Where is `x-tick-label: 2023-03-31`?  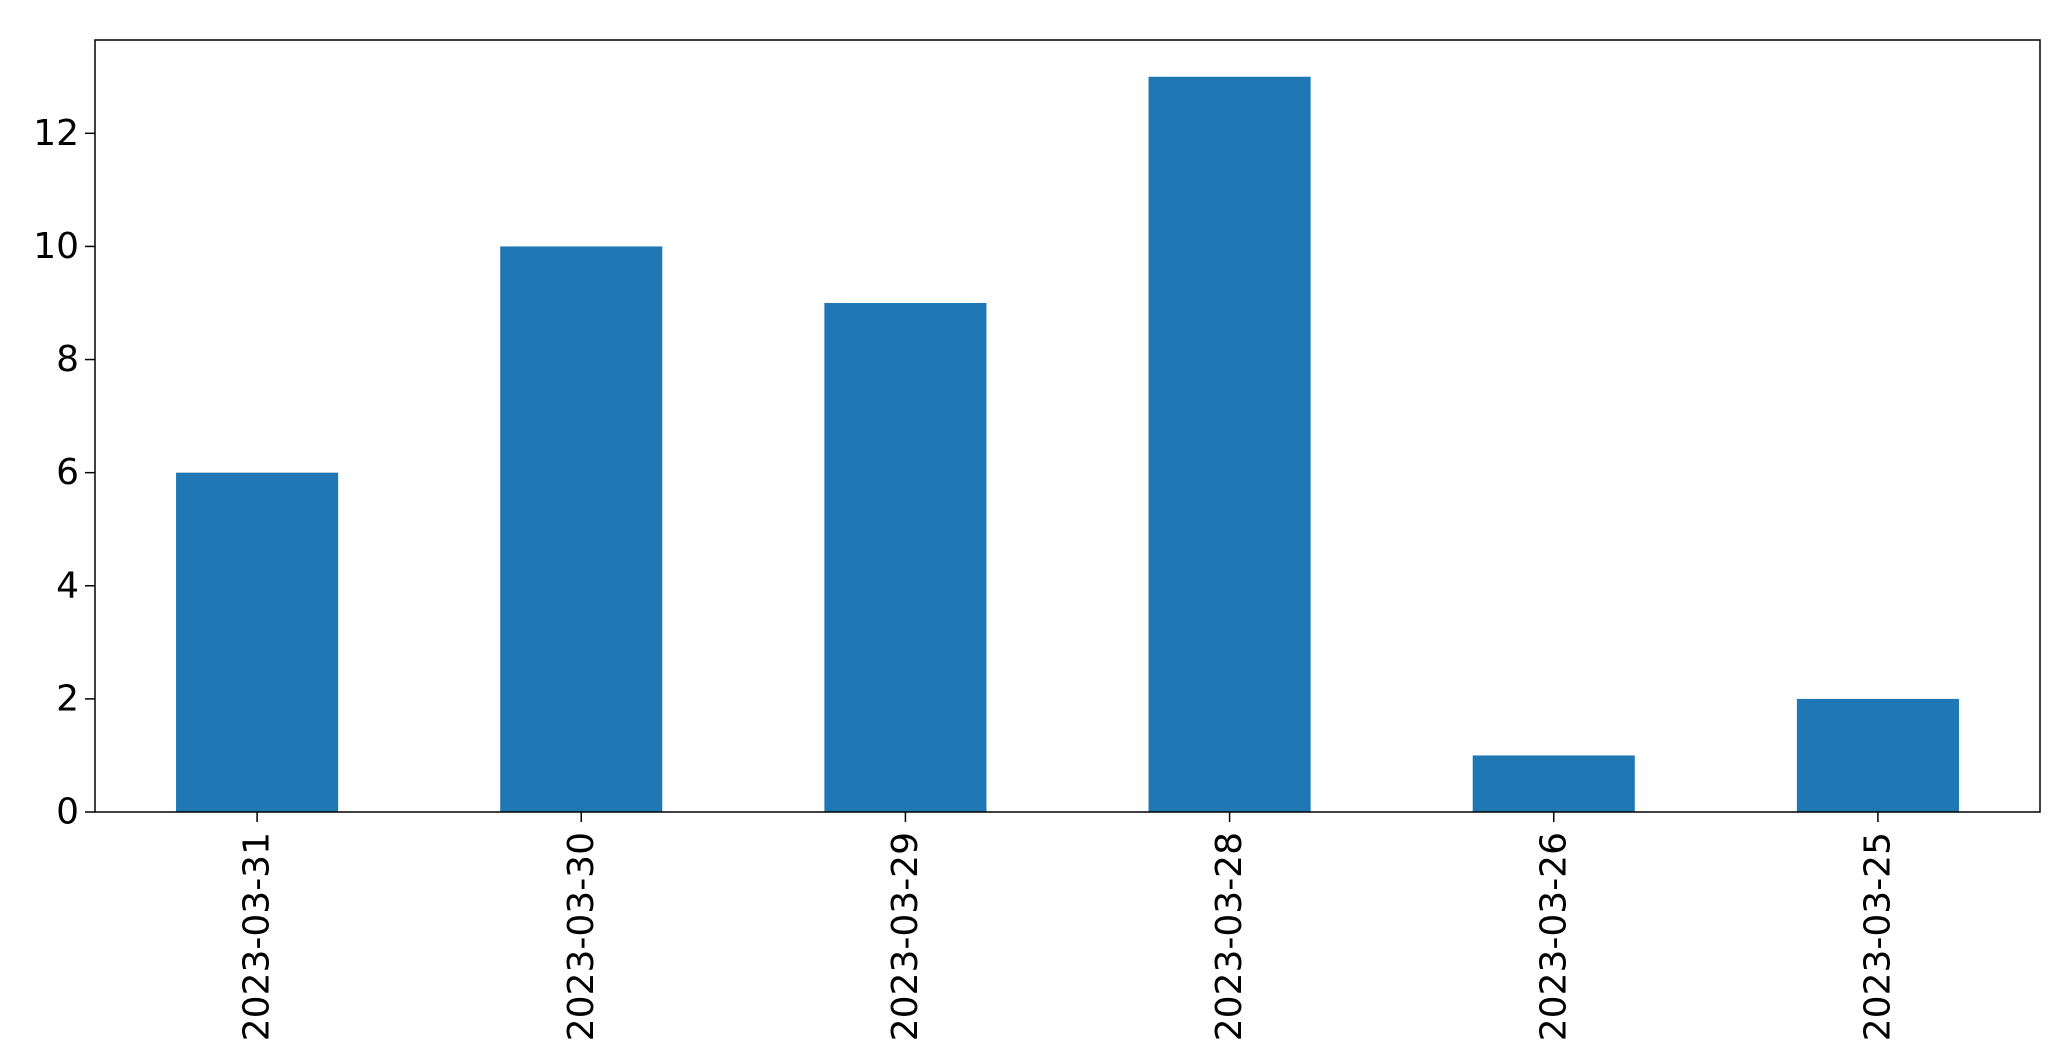 x-tick-label: 2023-03-31 is located at coordinates (257, 936).